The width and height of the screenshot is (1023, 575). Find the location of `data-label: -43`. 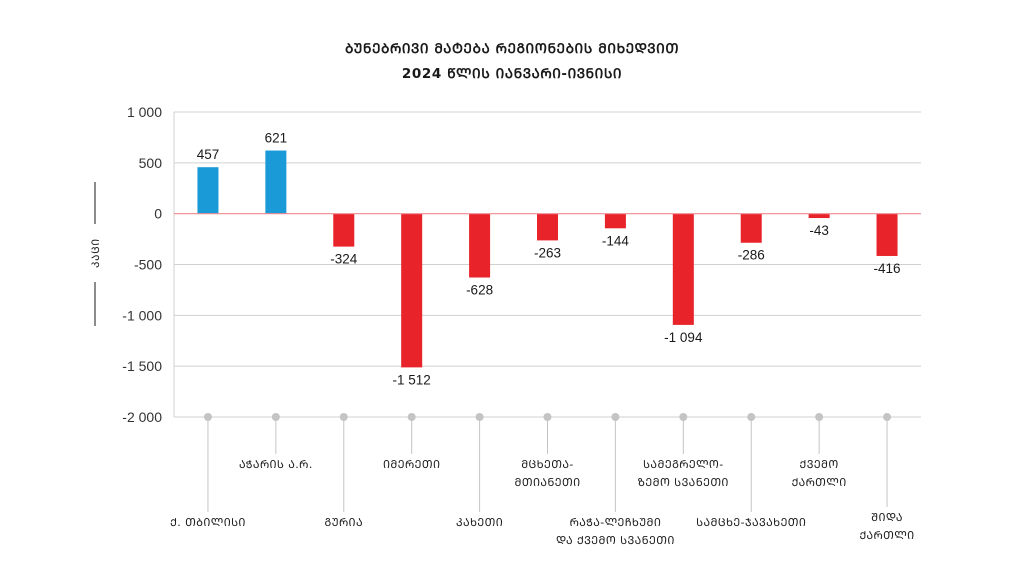

data-label: -43 is located at coordinates (819, 230).